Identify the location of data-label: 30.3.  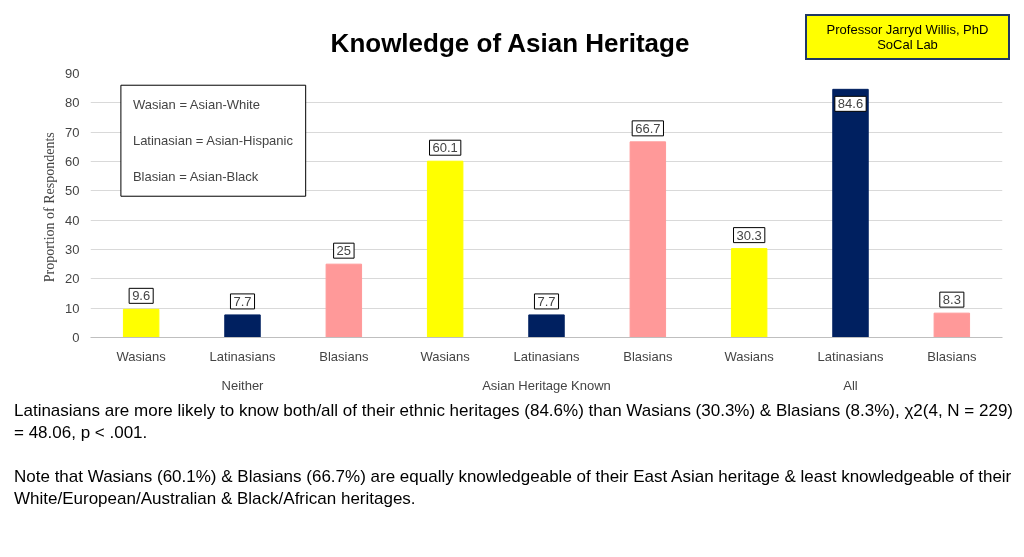
(749, 235).